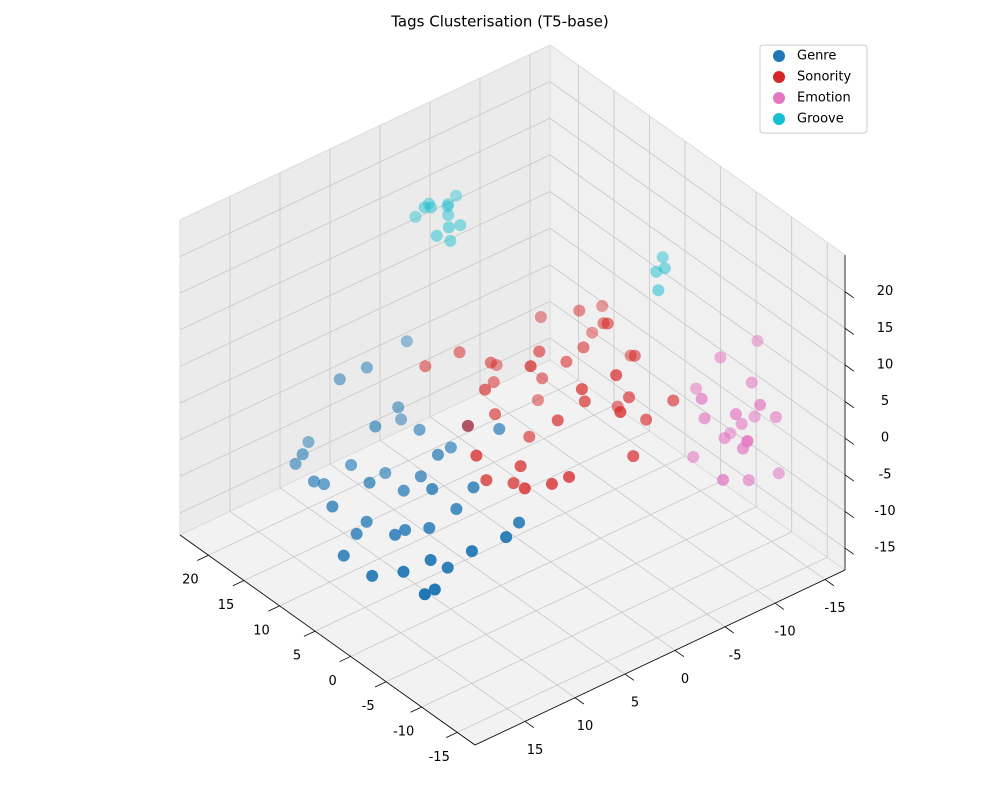 This screenshot has width=1000, height=800. What do you see at coordinates (885, 438) in the screenshot?
I see `z-tick-label: 0` at bounding box center [885, 438].